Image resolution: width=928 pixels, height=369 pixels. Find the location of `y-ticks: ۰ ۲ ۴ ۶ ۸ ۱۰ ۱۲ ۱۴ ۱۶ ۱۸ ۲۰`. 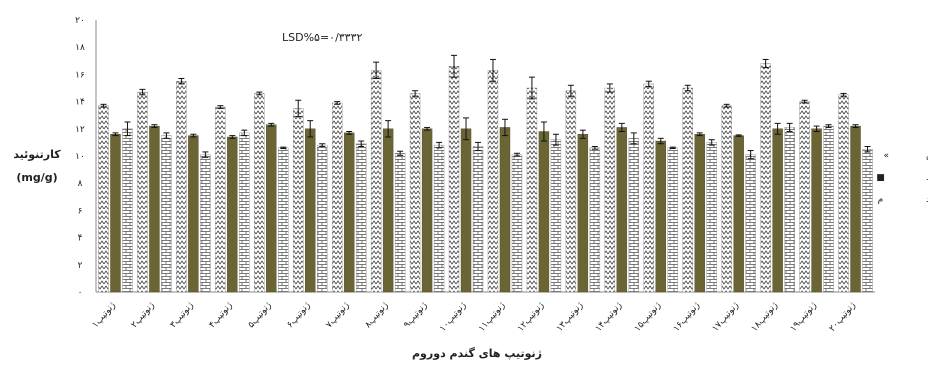

y-ticks: ۰ ۲ ۴ ۶ ۸ ۱۰ ۱۲ ۱۴ ۱۶ ۱۸ ۲۰ is located at coordinates (80, 157).